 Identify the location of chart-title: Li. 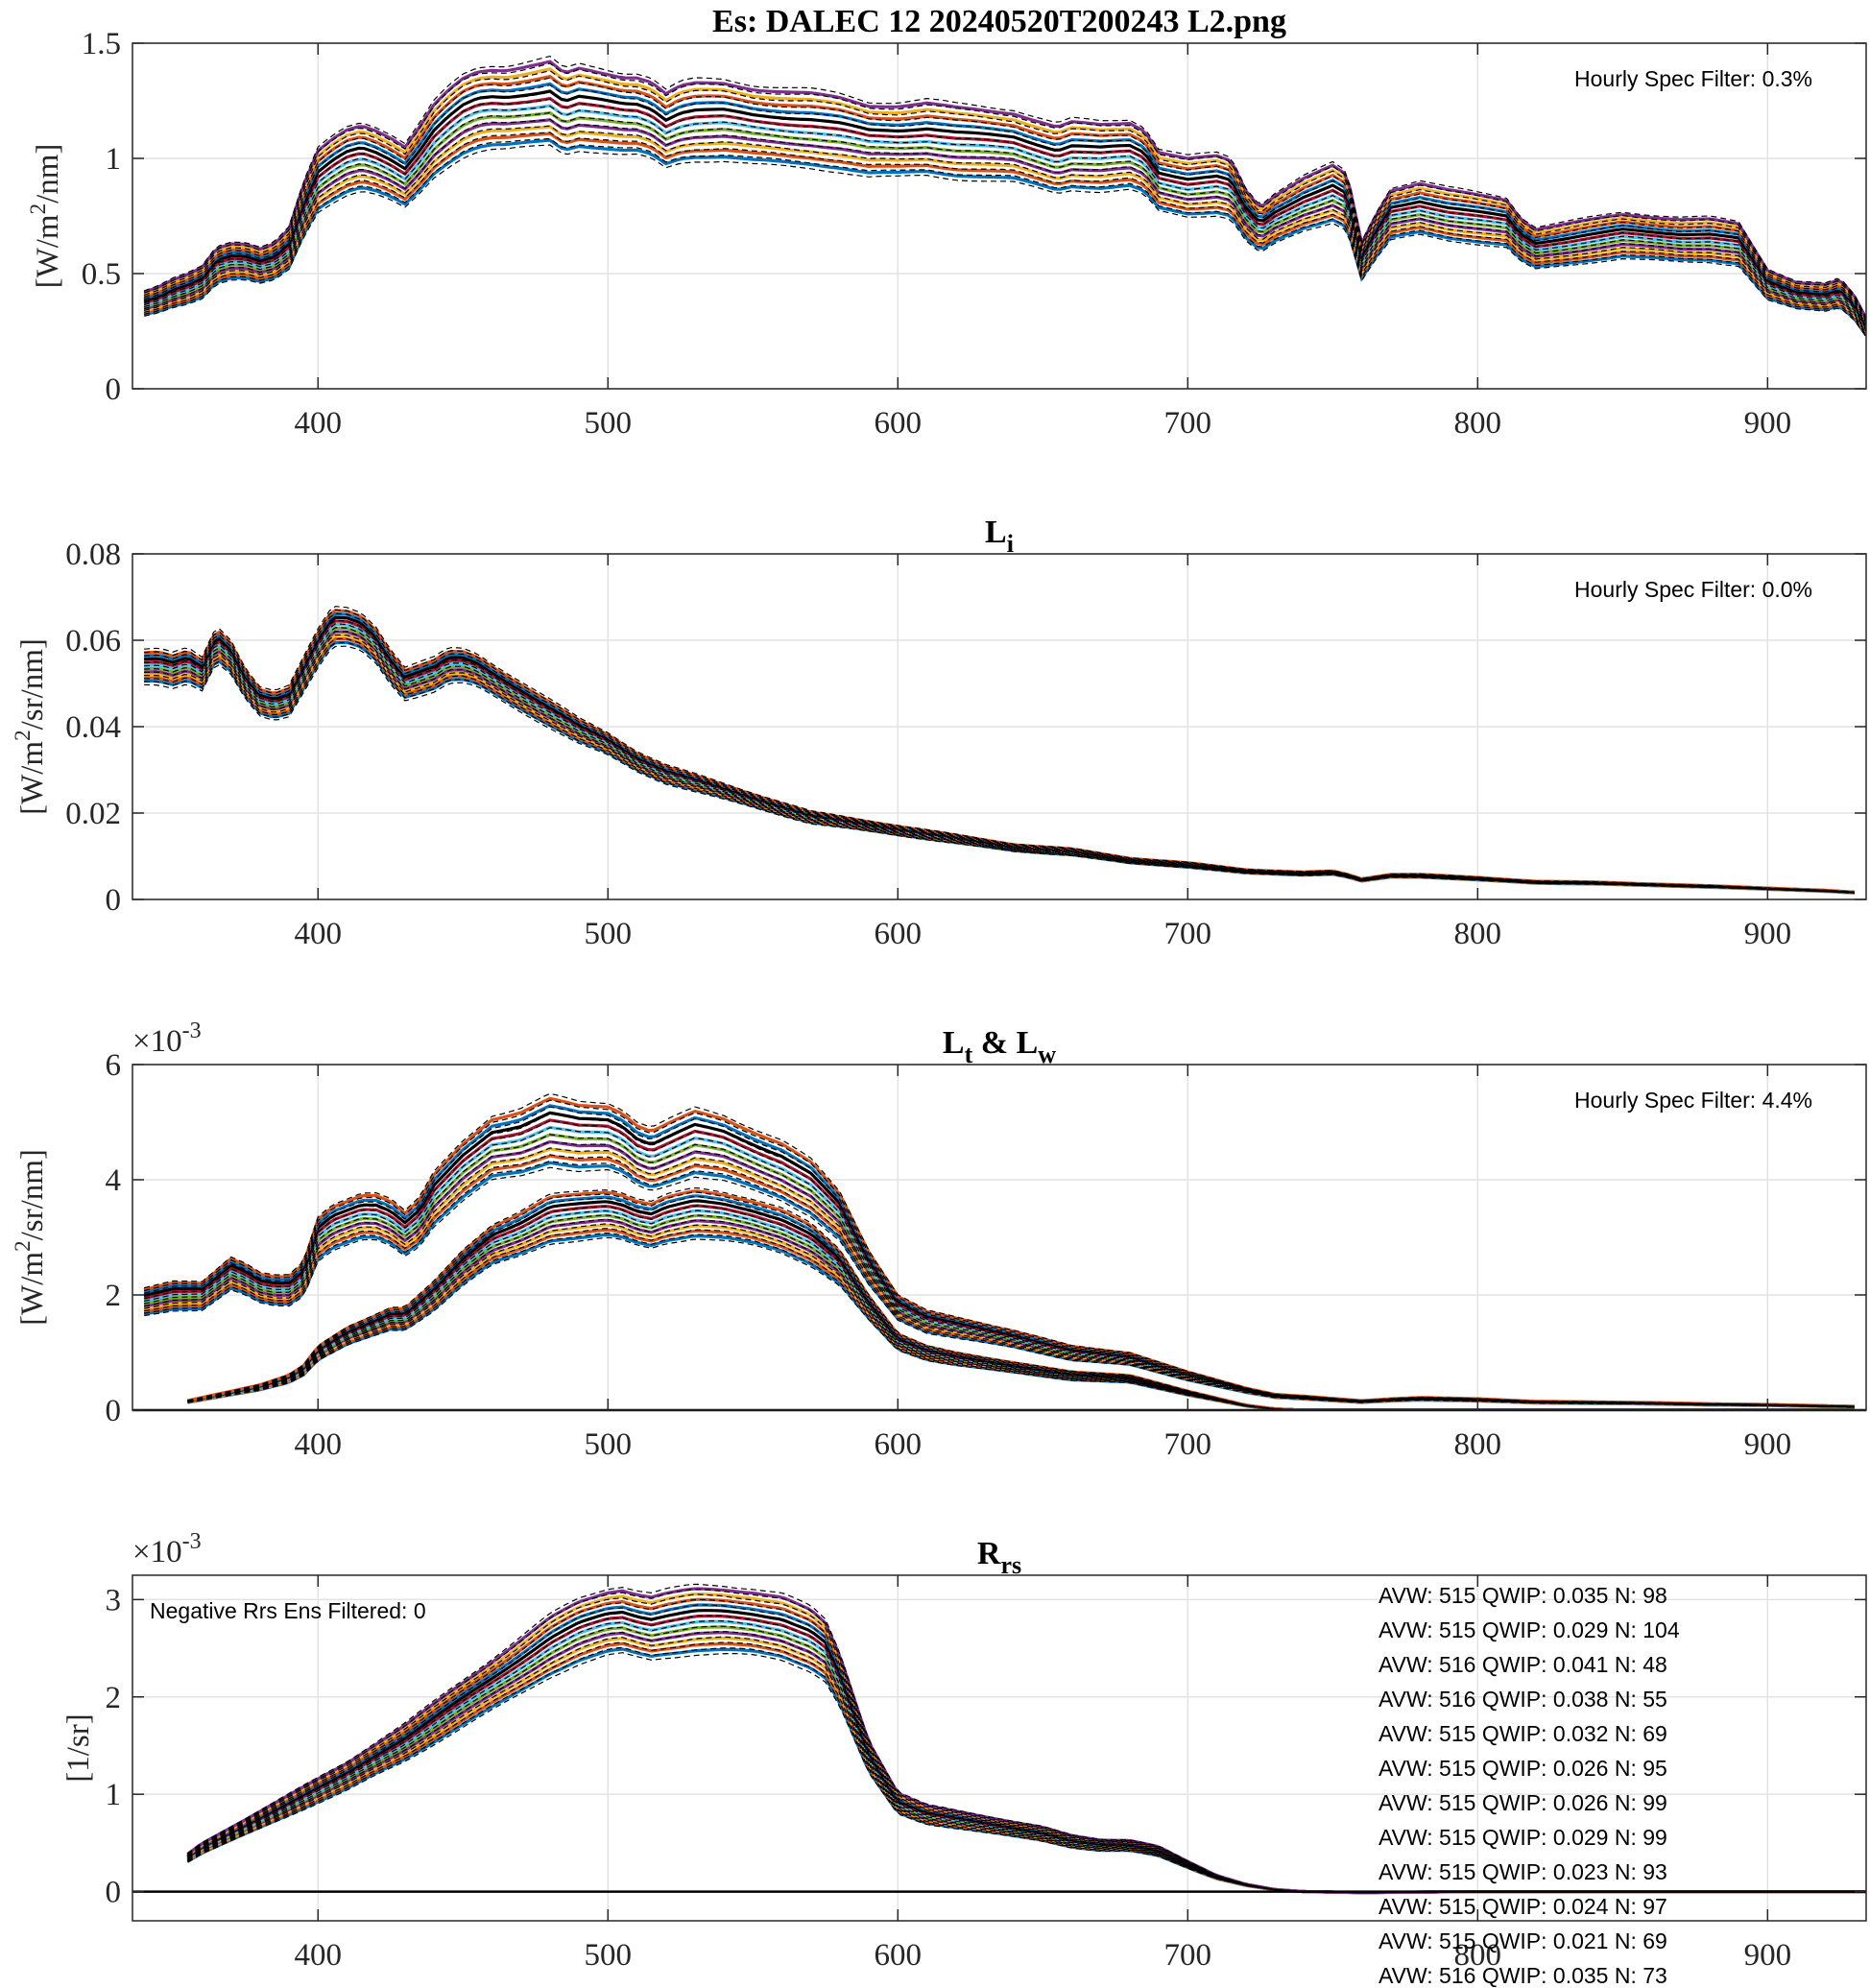
(1000, 536).